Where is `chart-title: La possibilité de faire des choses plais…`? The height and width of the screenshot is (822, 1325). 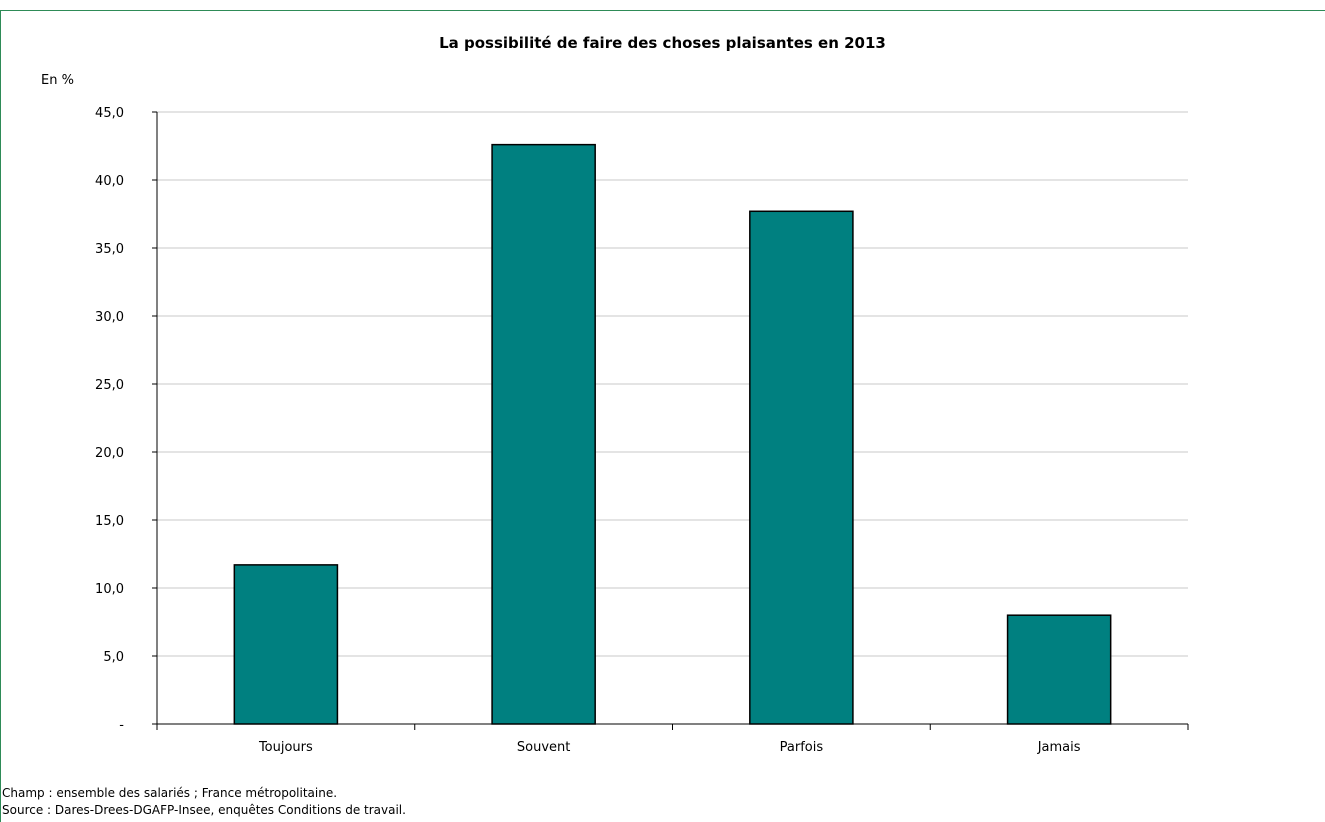 chart-title: La possibilité de faire des choses plais… is located at coordinates (662, 43).